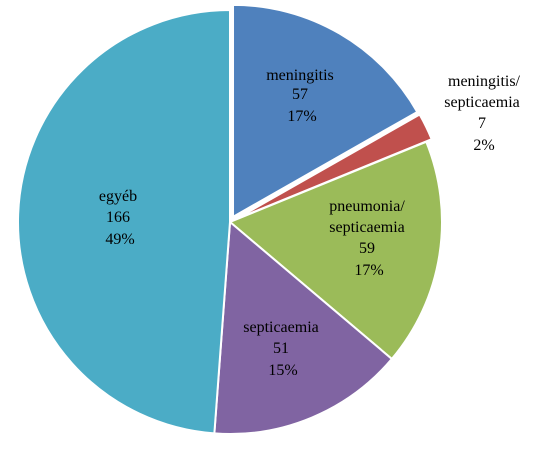 This screenshot has height=450, width=537. What do you see at coordinates (484, 113) in the screenshot?
I see `slice-label-meningitis-septicaemia: meningitis/ septicaemia 7 2%` at bounding box center [484, 113].